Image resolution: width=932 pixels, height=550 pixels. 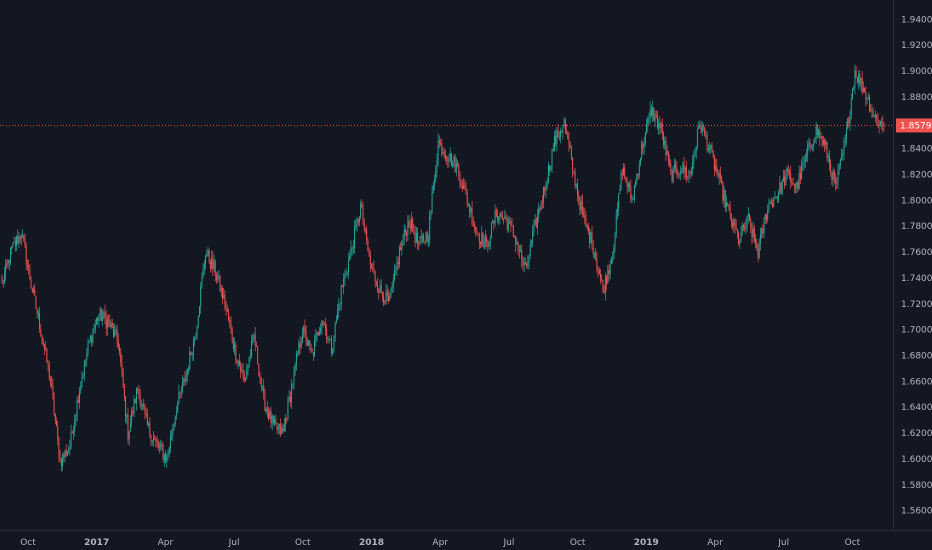 I want to click on time-tick-label: Oct, so click(x=303, y=543).